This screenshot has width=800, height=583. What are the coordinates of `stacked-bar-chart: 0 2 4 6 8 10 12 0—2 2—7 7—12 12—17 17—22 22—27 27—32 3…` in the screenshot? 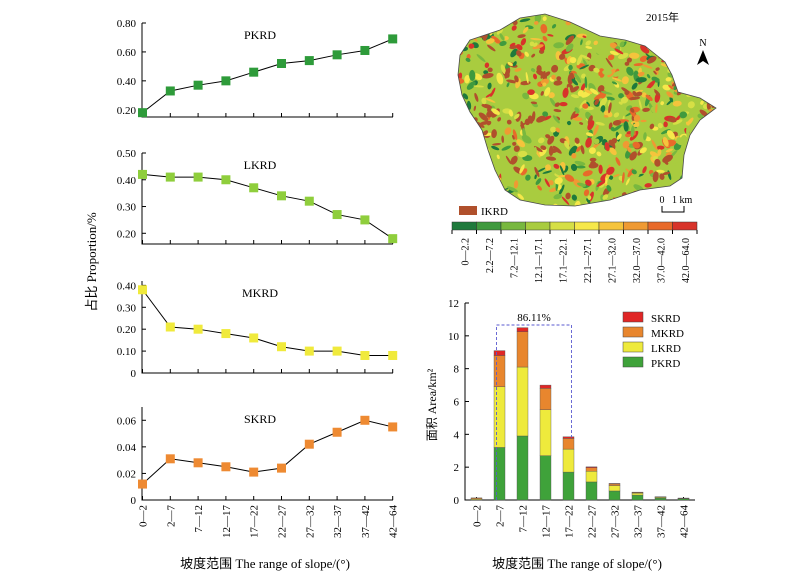 It's located at (571, 418).